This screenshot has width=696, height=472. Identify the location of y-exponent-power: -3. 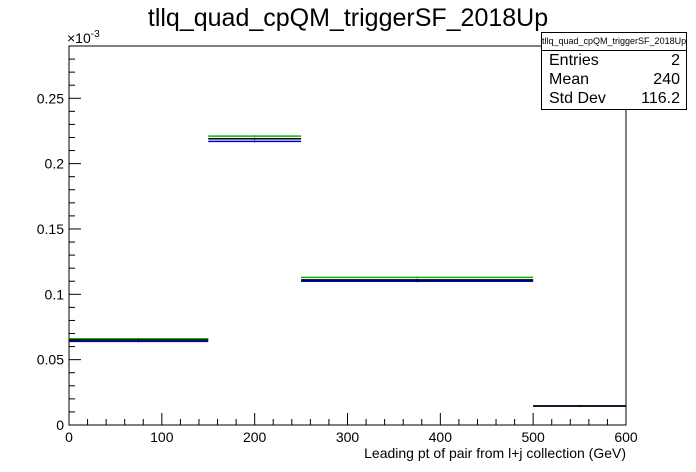
(95, 34).